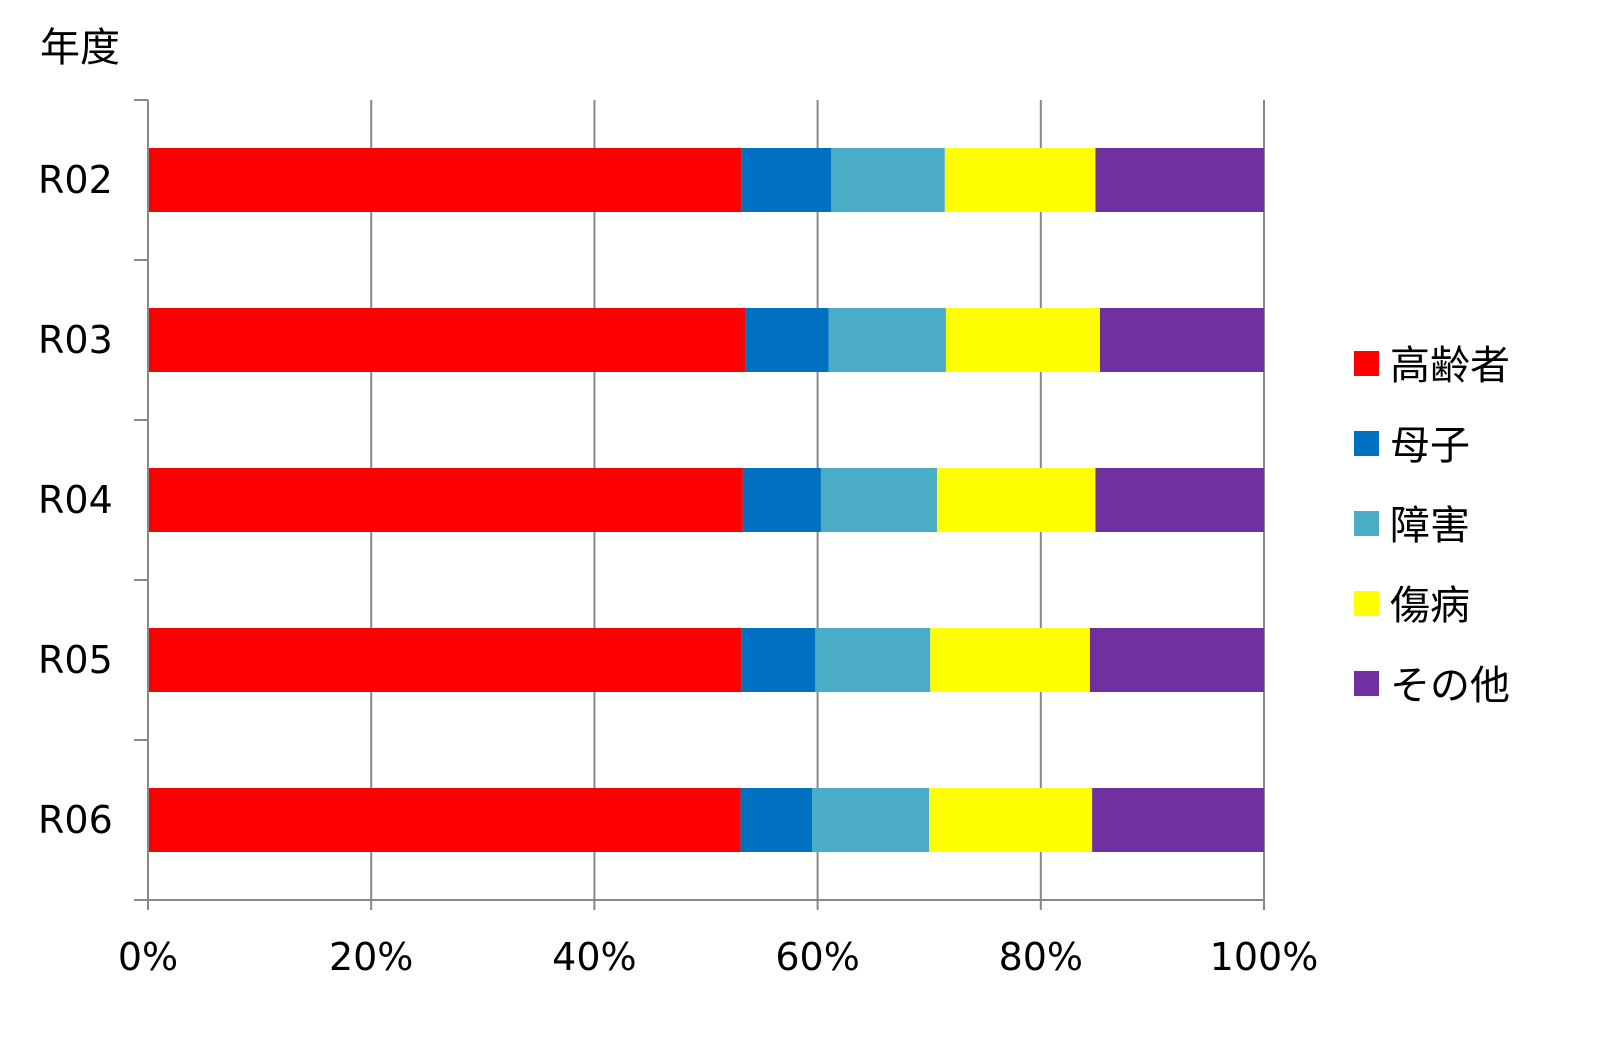 The height and width of the screenshot is (1039, 1616). I want to click on x-tick-label: 0%, so click(148, 957).